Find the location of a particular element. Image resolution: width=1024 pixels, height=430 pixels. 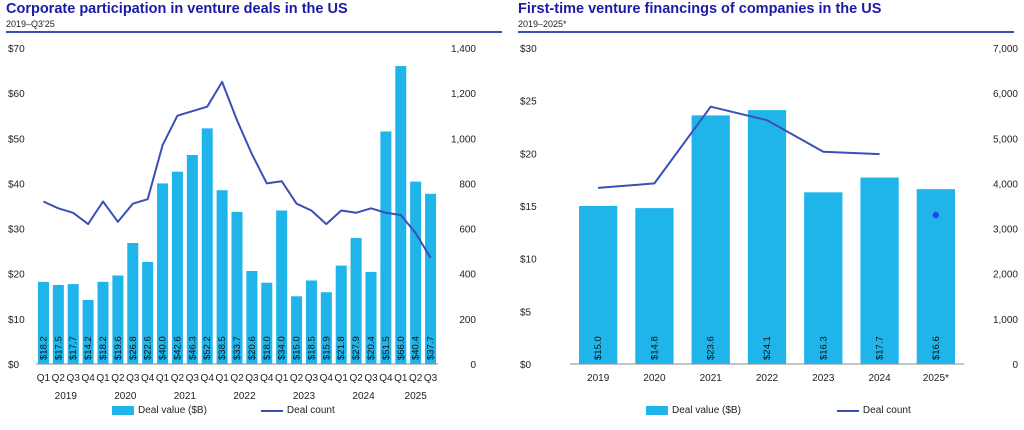

bar-data-label: $24.1 is located at coordinates (767, 348).